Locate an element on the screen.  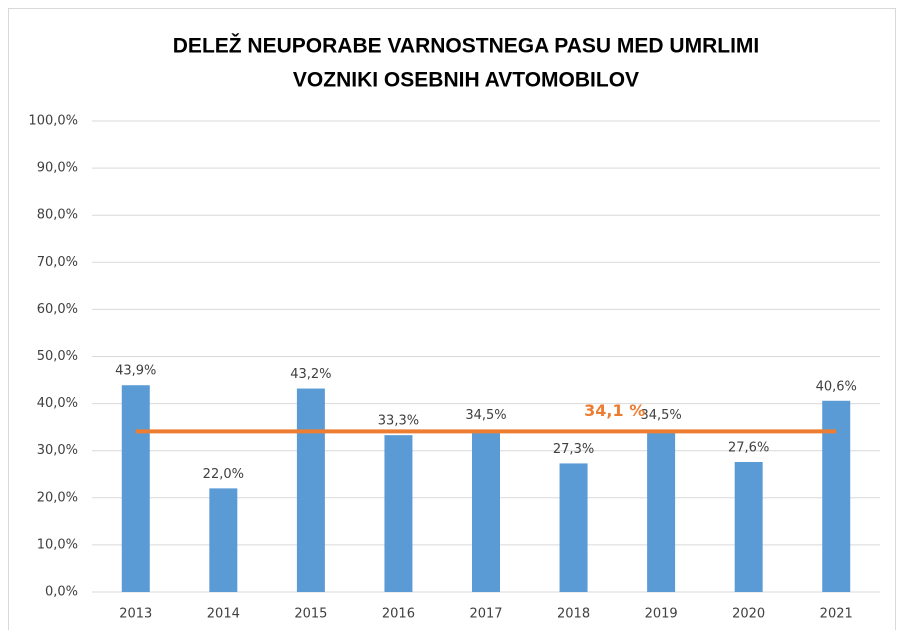
x-tick-label: 2021 is located at coordinates (836, 614).